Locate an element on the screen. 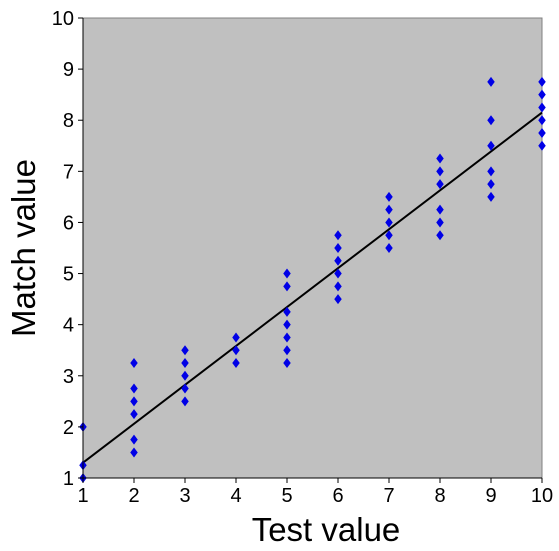 Image resolution: width=559 pixels, height=551 pixels. x-tick-label: 5 is located at coordinates (286, 496).